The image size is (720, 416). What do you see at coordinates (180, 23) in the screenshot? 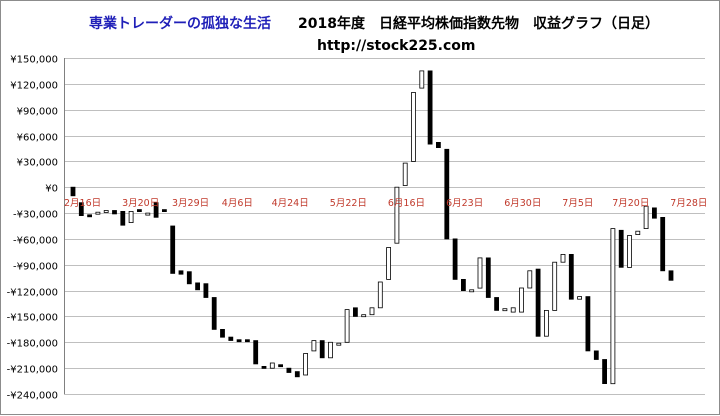
I see `blog-title: 専業トレーダーの孤独な生活` at bounding box center [180, 23].